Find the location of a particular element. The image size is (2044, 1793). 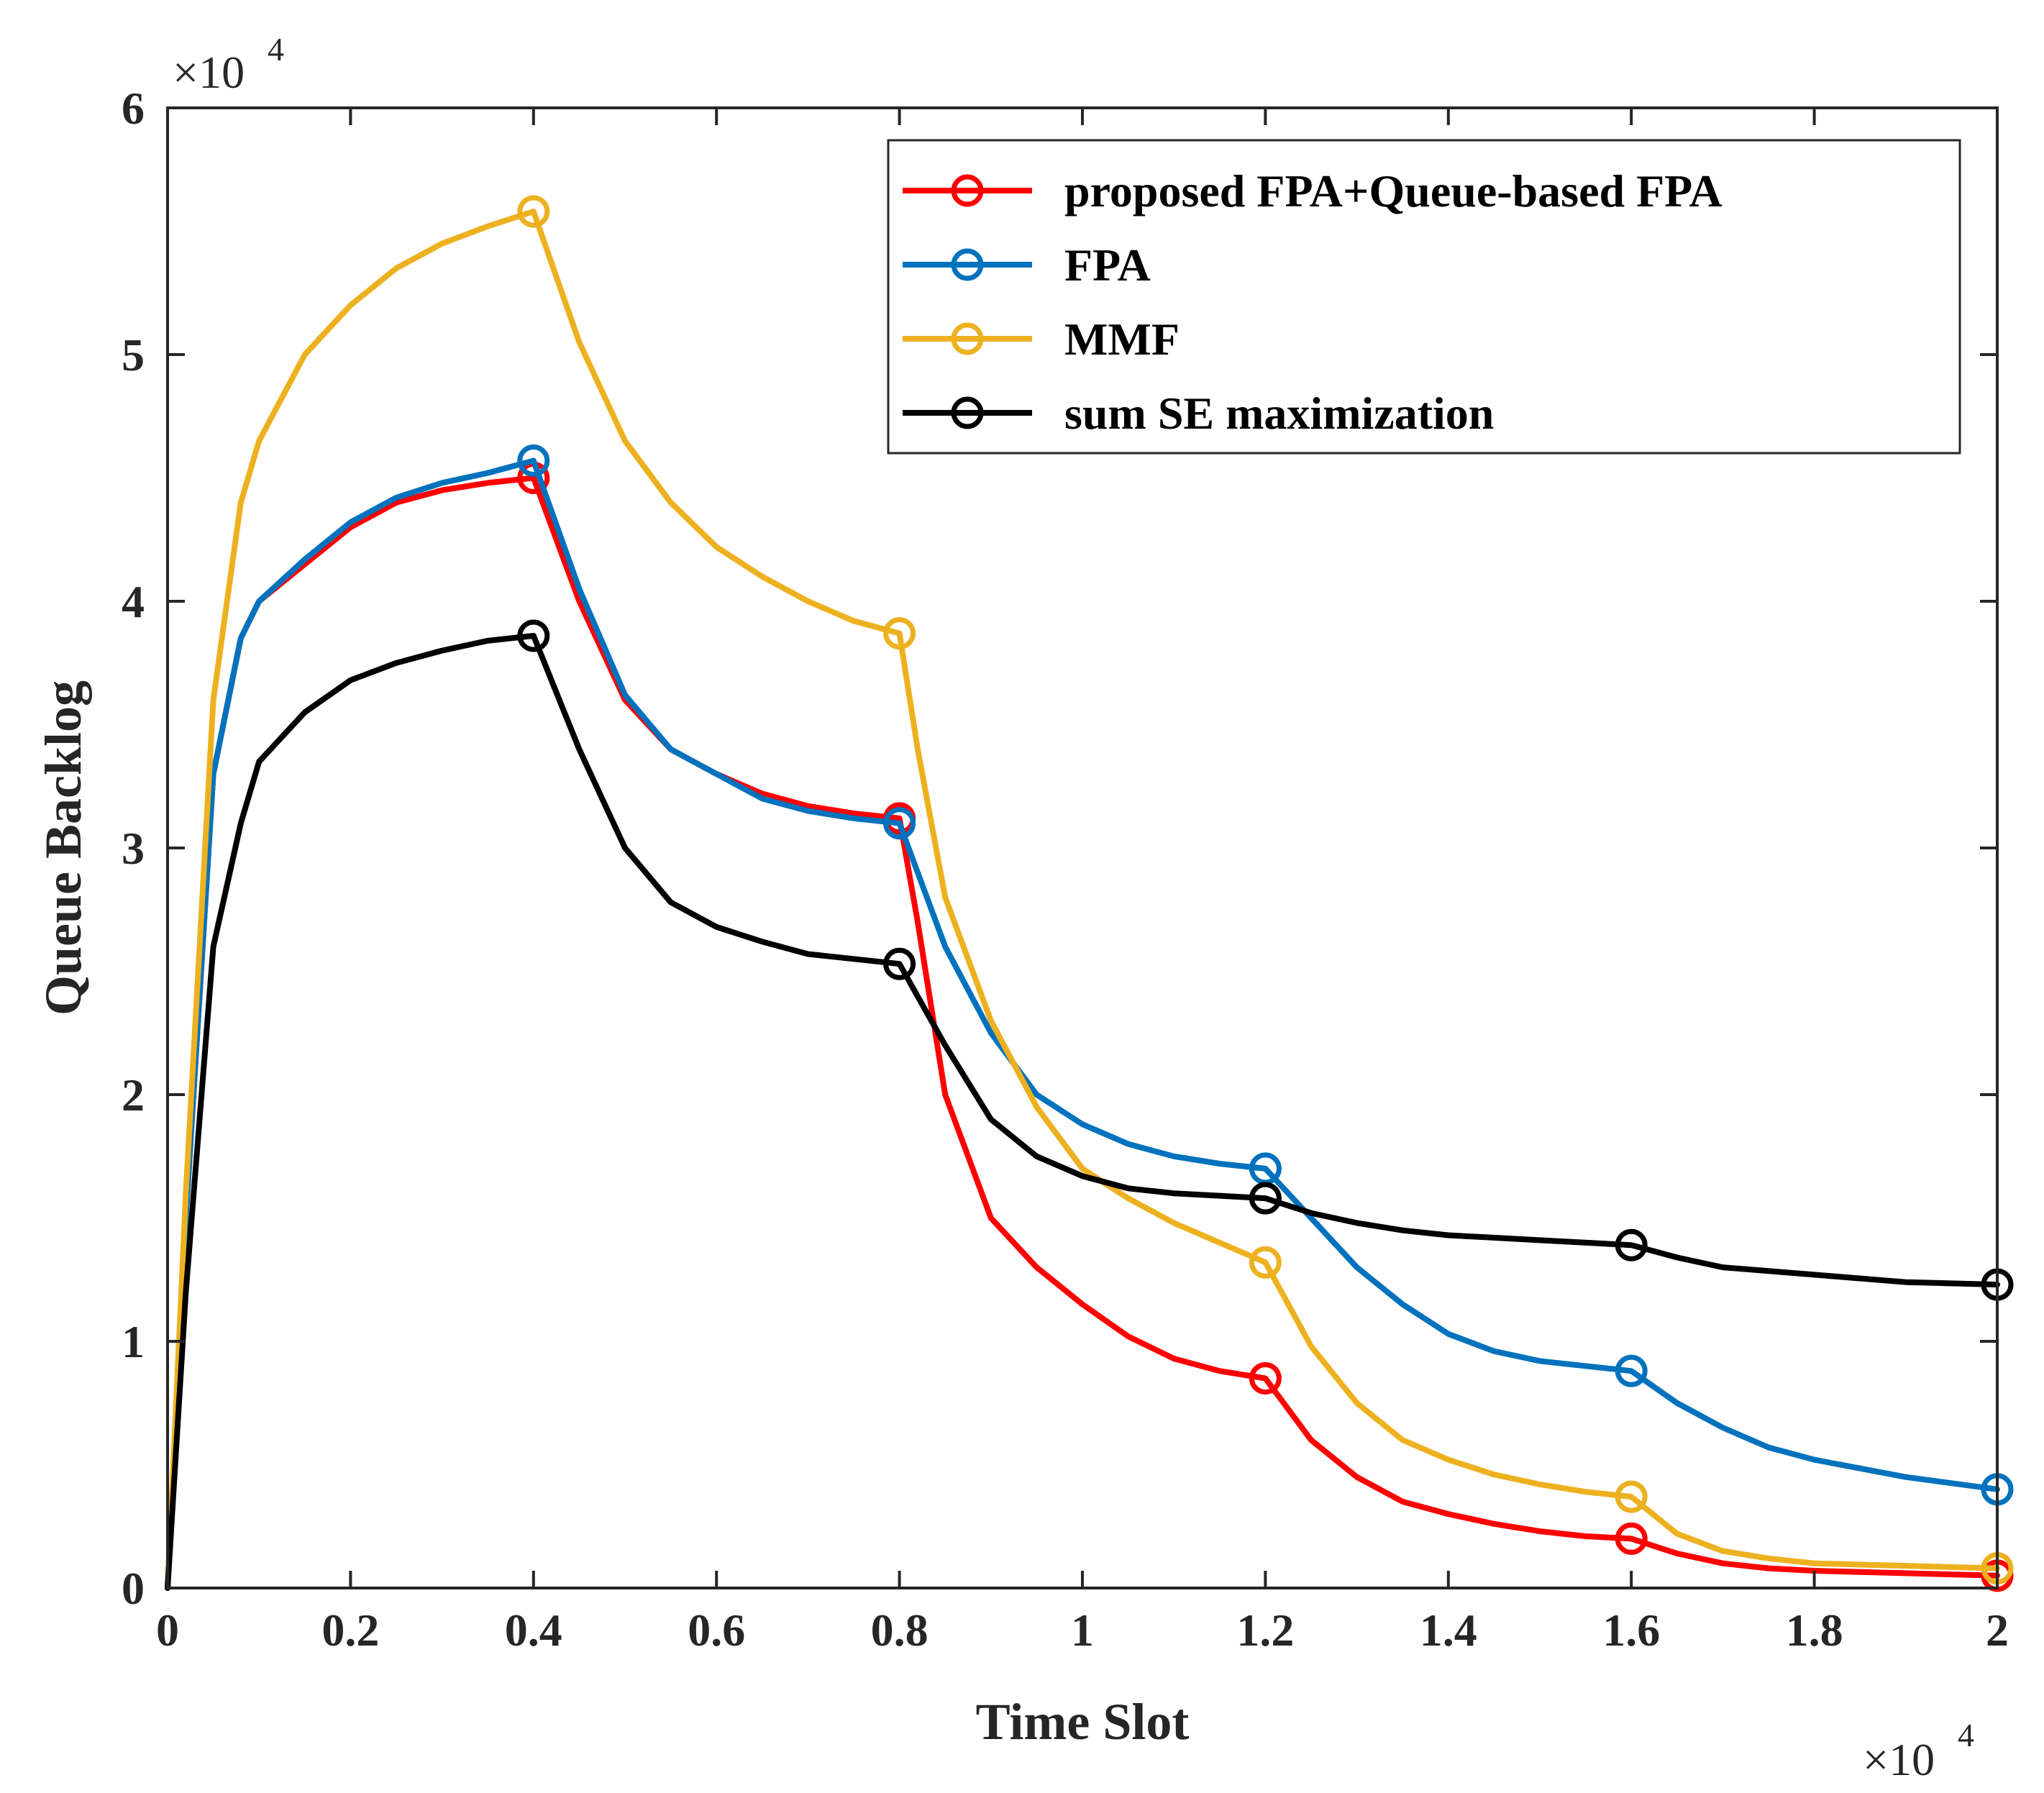

y-axis-multiplier: ×10 is located at coordinates (209, 72).